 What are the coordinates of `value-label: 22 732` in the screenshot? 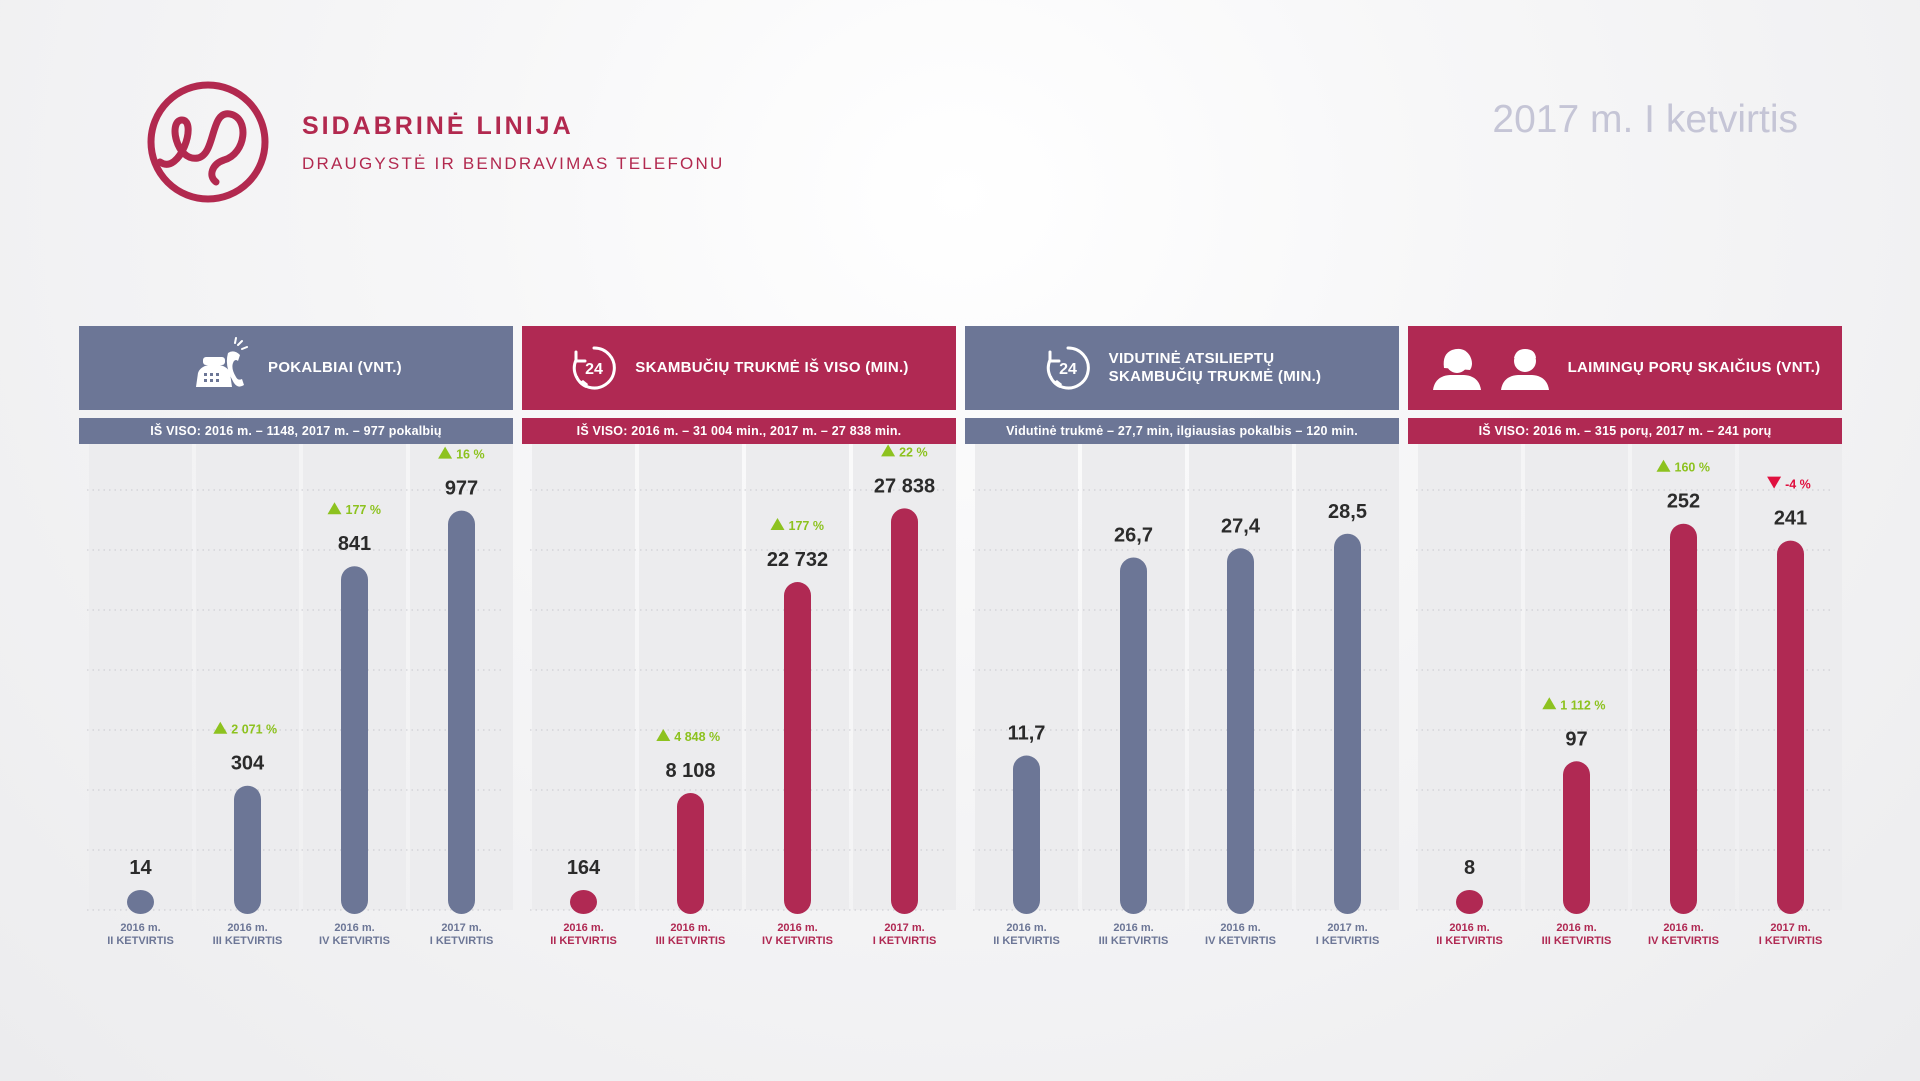 It's located at (797, 560).